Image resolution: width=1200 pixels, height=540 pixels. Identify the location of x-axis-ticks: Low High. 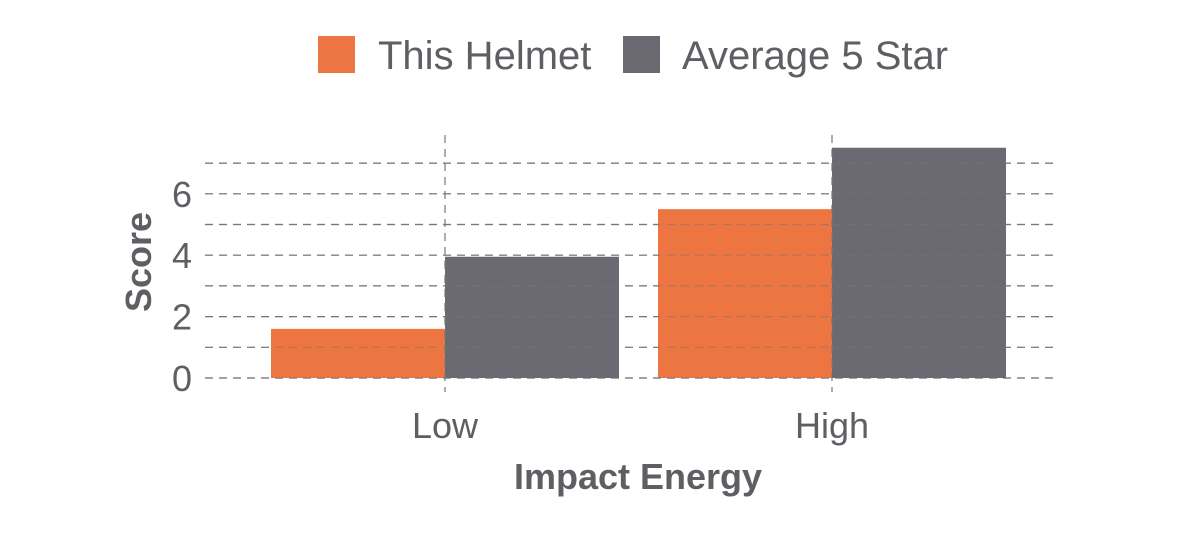
(640, 425).